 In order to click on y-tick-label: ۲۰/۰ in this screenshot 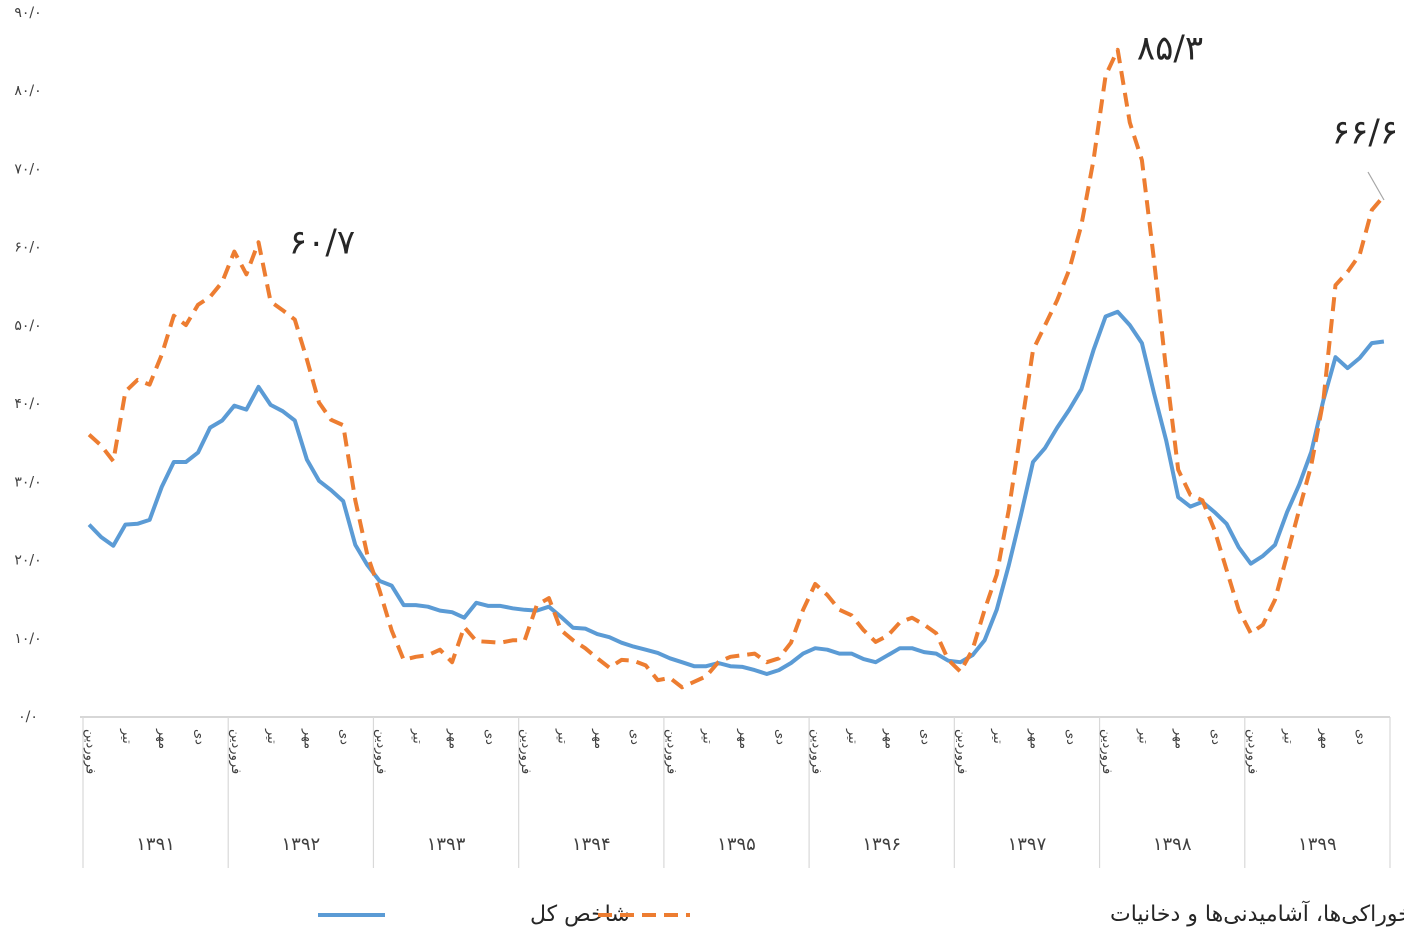, I will do `click(27, 561)`.